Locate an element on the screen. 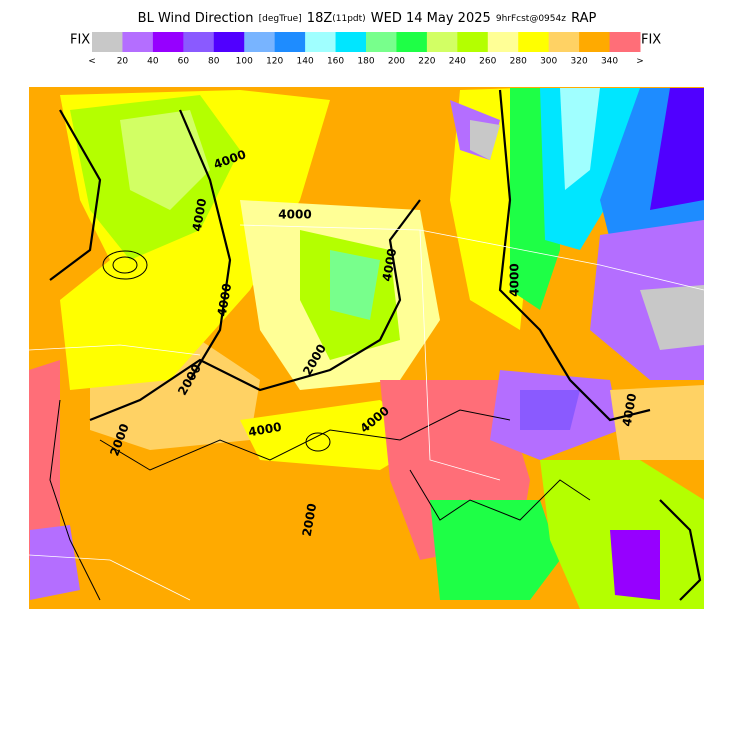 This screenshot has height=734, width=734. legend-label: 180 is located at coordinates (365, 62).